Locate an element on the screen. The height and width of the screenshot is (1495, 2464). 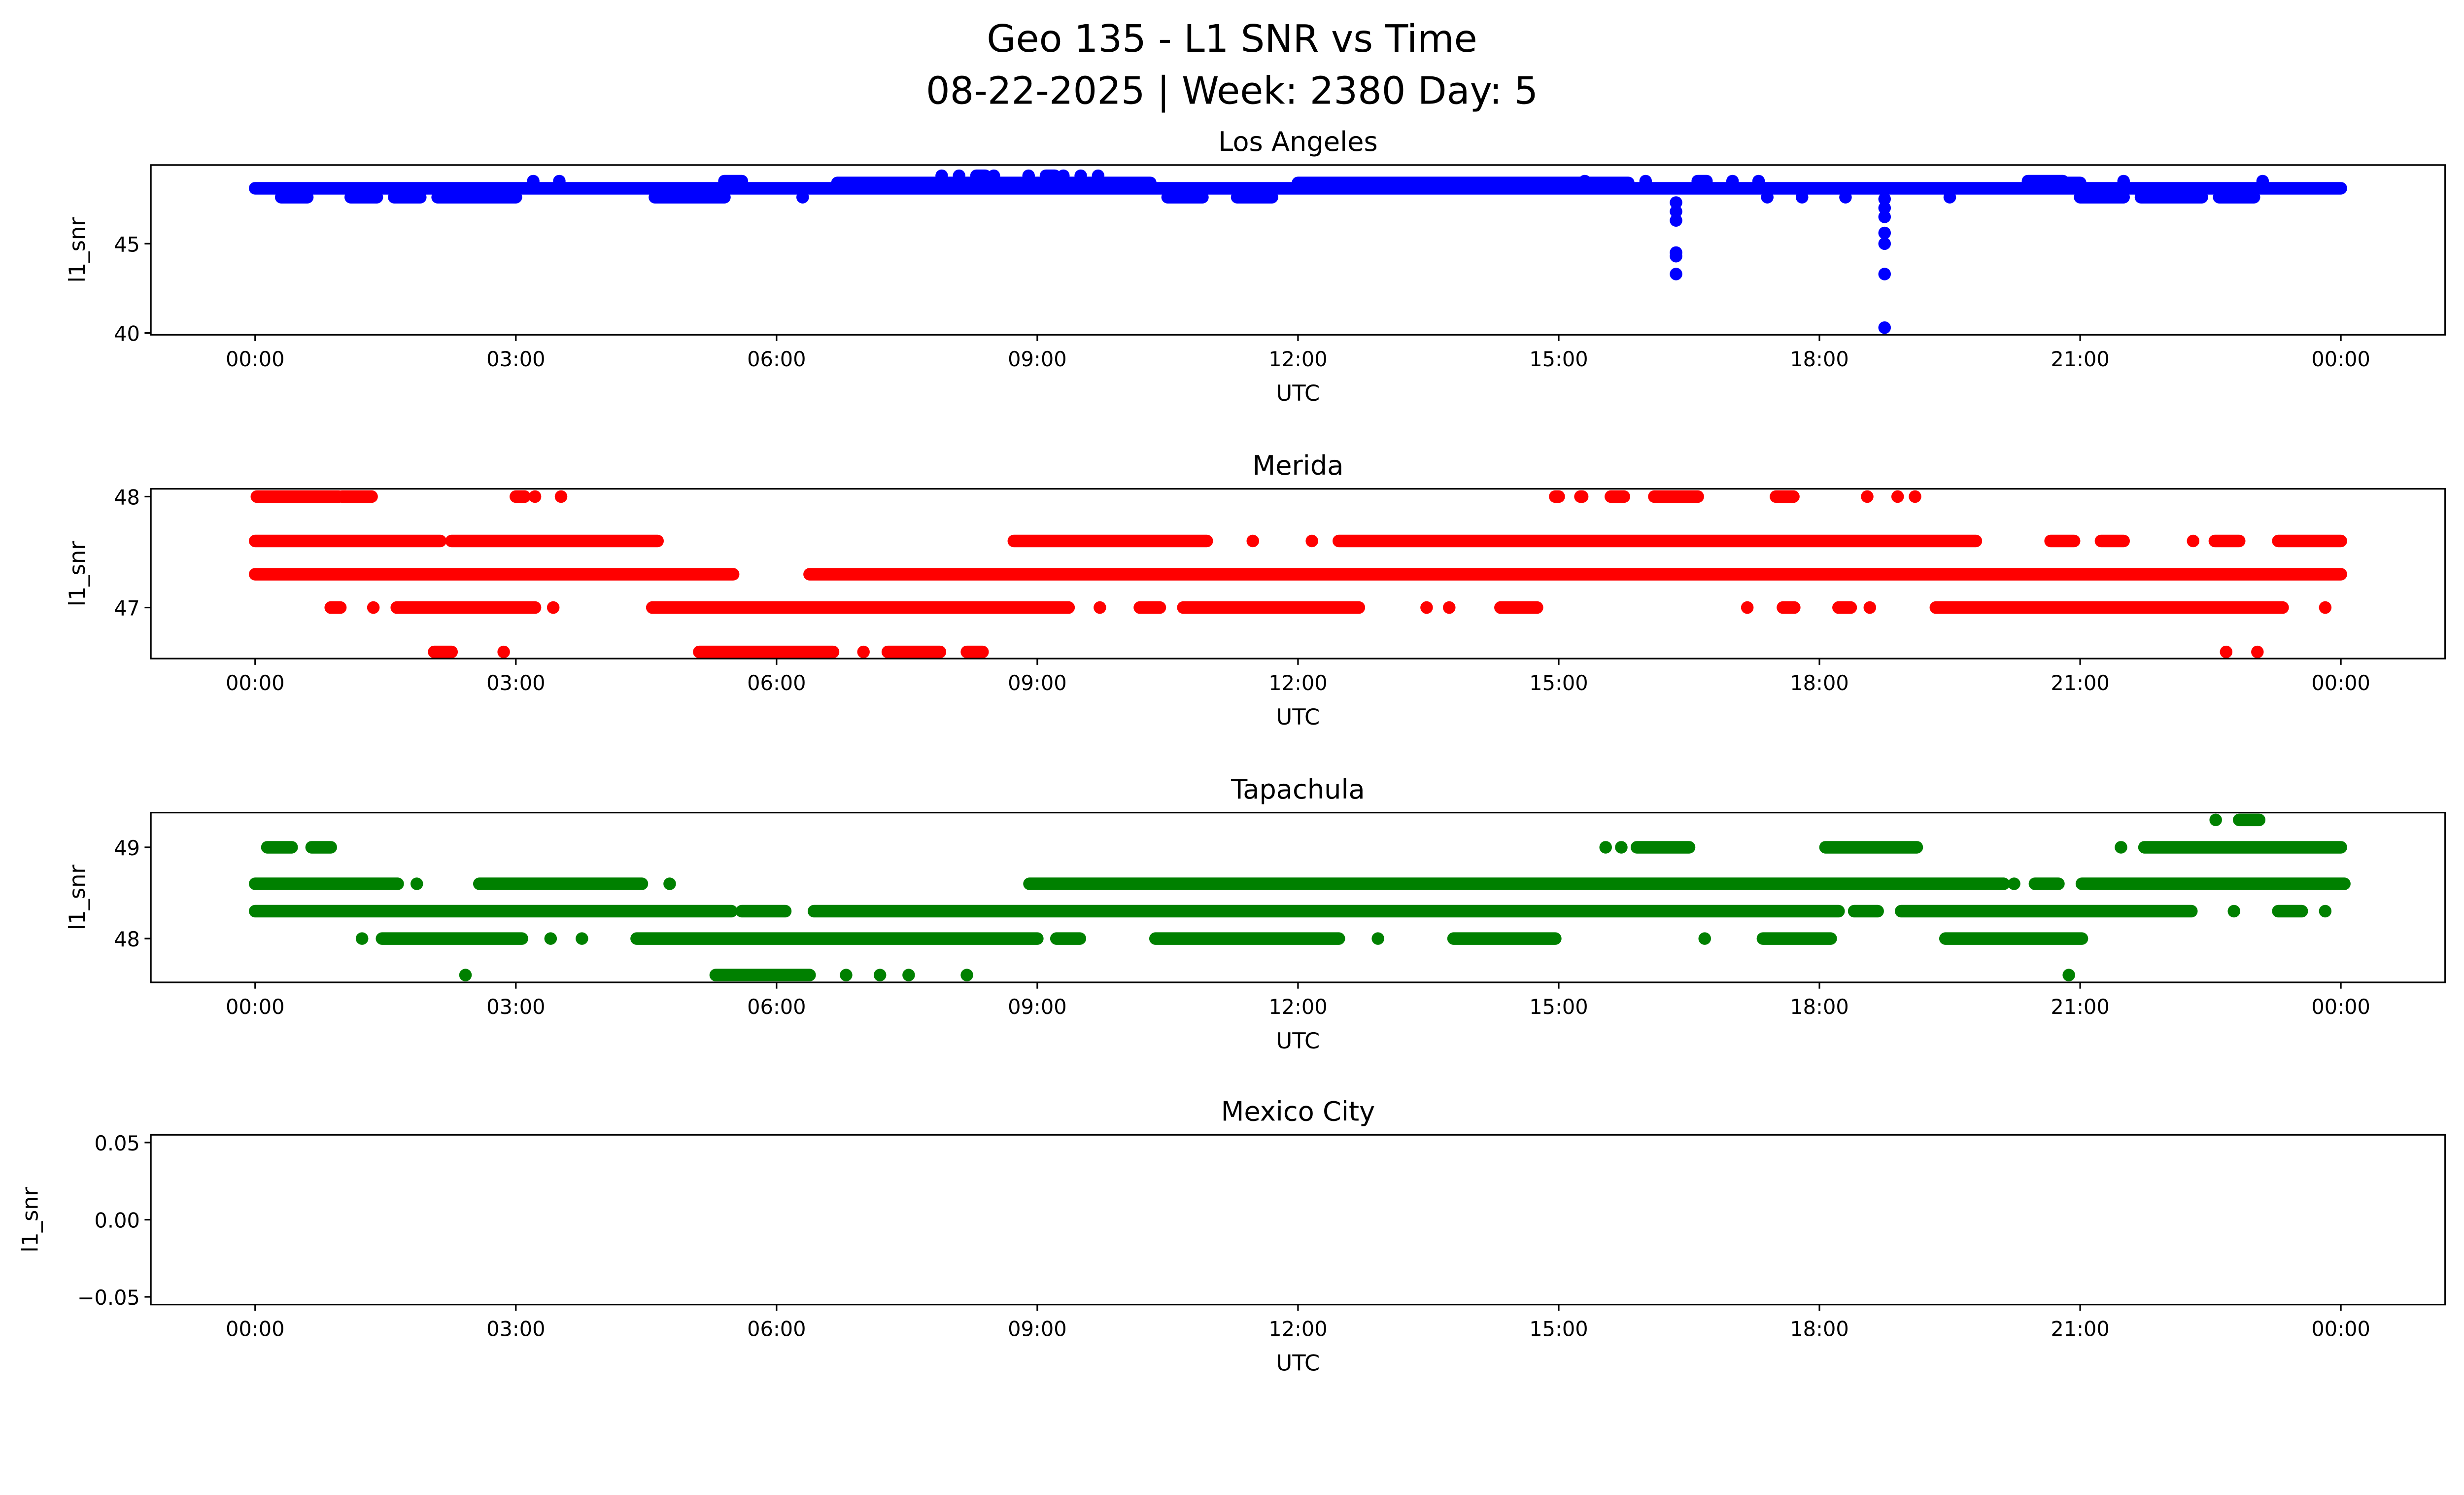
figure-subtitle: 08-22-2025 | Week: 2380 Day: 5 is located at coordinates (1232, 91).